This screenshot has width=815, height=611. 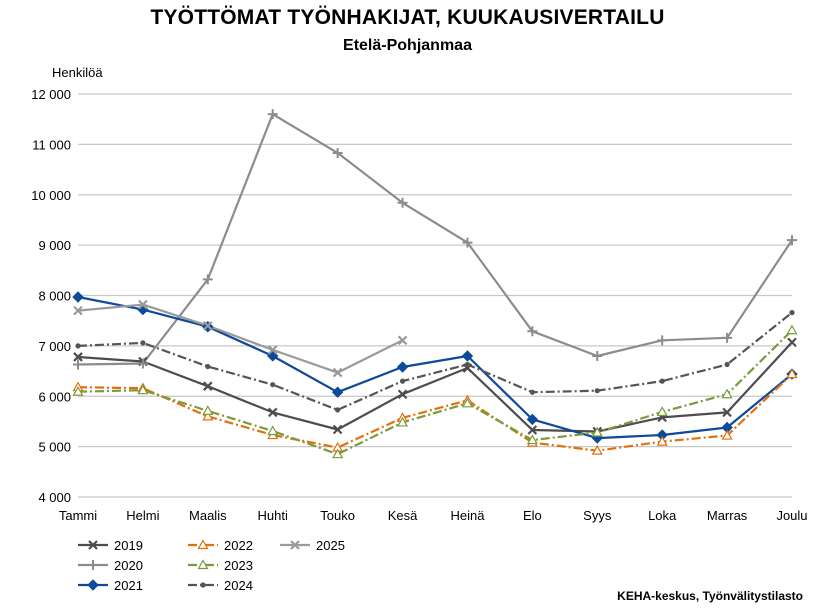 I want to click on source-note: KEHA-keskus, Työnvälitystilasto, so click(x=710, y=596).